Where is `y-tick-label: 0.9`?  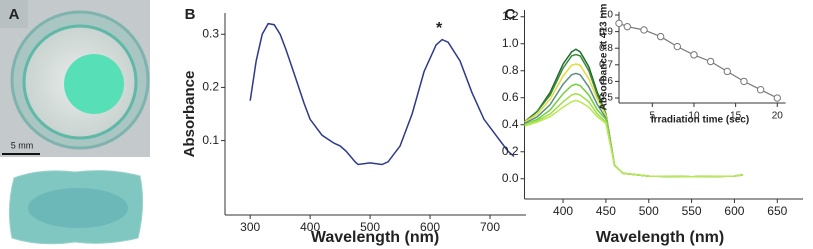
y-tick-label: 0.9 is located at coordinates (606, 31).